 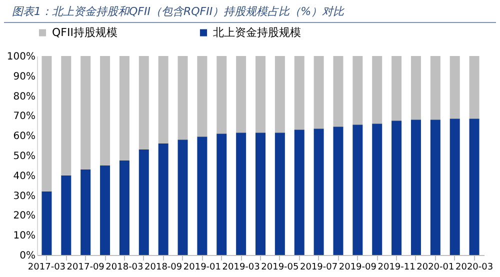 What do you see at coordinates (163, 267) in the screenshot?
I see `x-tick-label: 2018-09` at bounding box center [163, 267].